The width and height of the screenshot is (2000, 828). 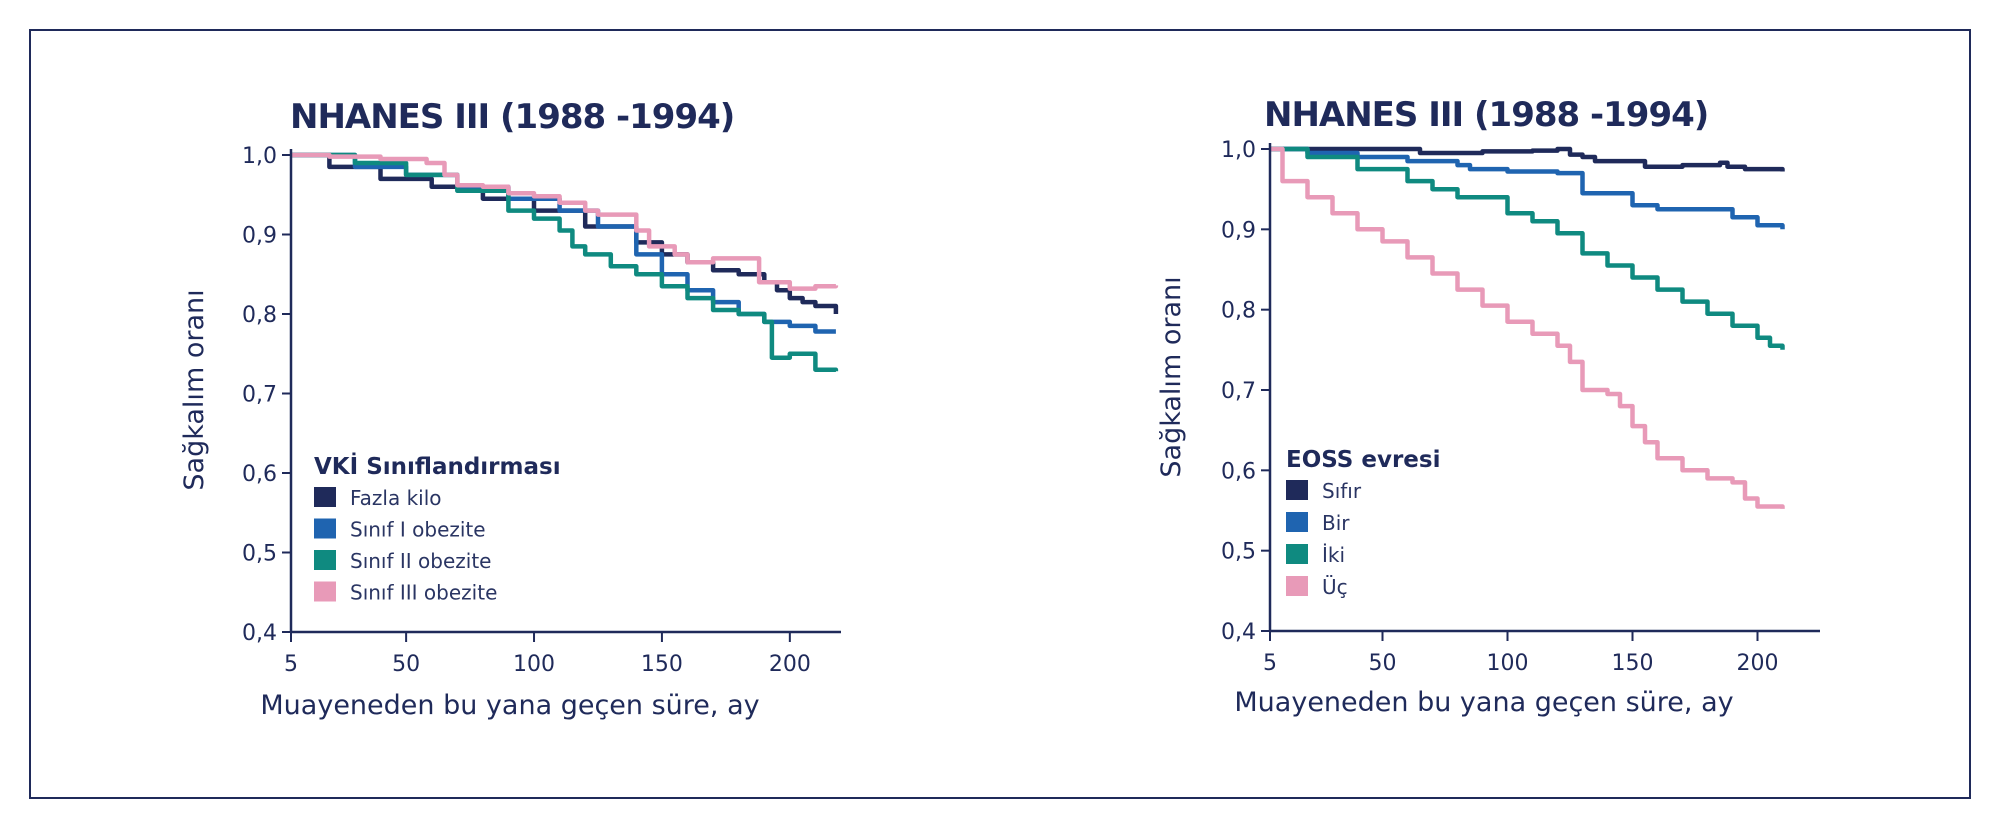 What do you see at coordinates (396, 498) in the screenshot?
I see `legend-label: Fazla kilo` at bounding box center [396, 498].